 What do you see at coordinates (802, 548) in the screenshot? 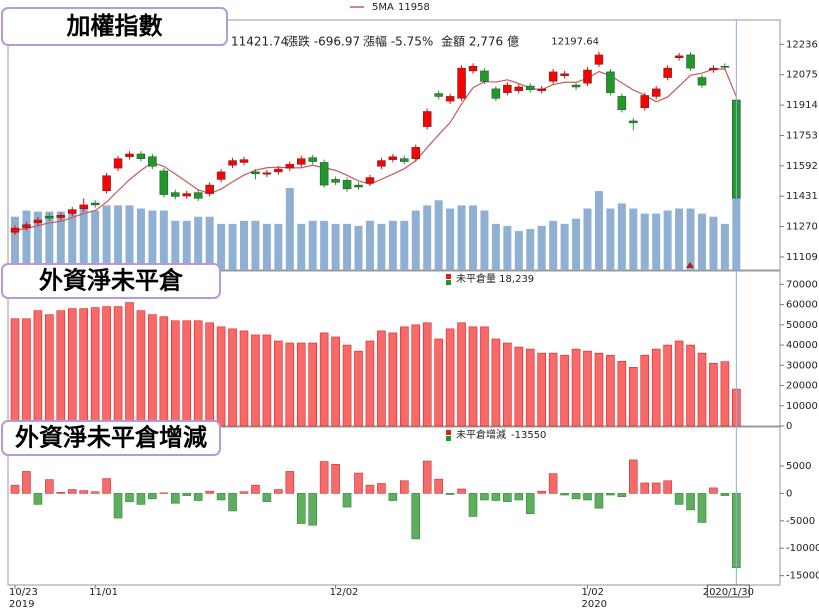
I see `y-tick-label: -10000` at bounding box center [802, 548].